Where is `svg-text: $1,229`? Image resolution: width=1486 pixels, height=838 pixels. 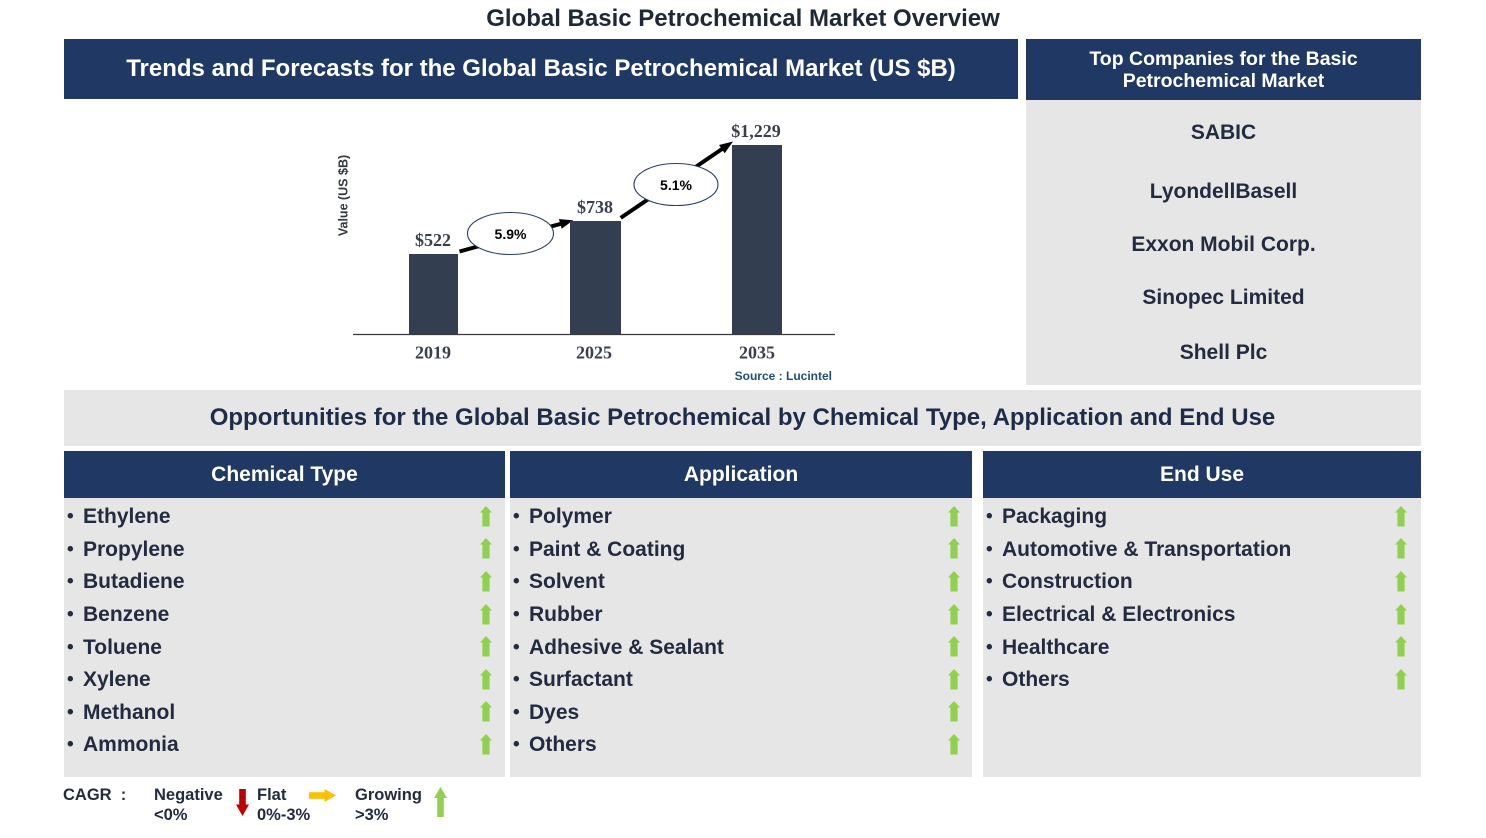 svg-text: $1,229 is located at coordinates (756, 131).